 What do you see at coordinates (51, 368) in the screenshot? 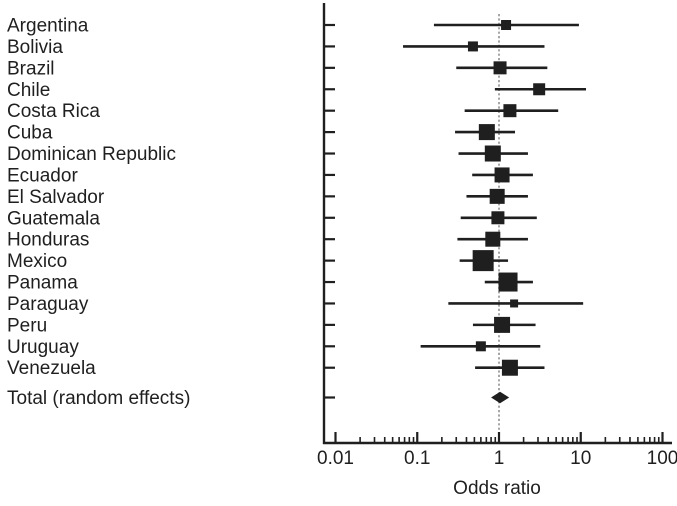
I see `row-label: Venezuela` at bounding box center [51, 368].